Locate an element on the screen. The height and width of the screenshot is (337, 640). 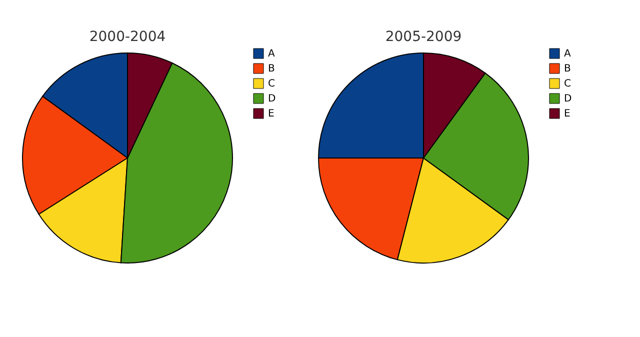
chart-title: 2005-2009 is located at coordinates (423, 37).